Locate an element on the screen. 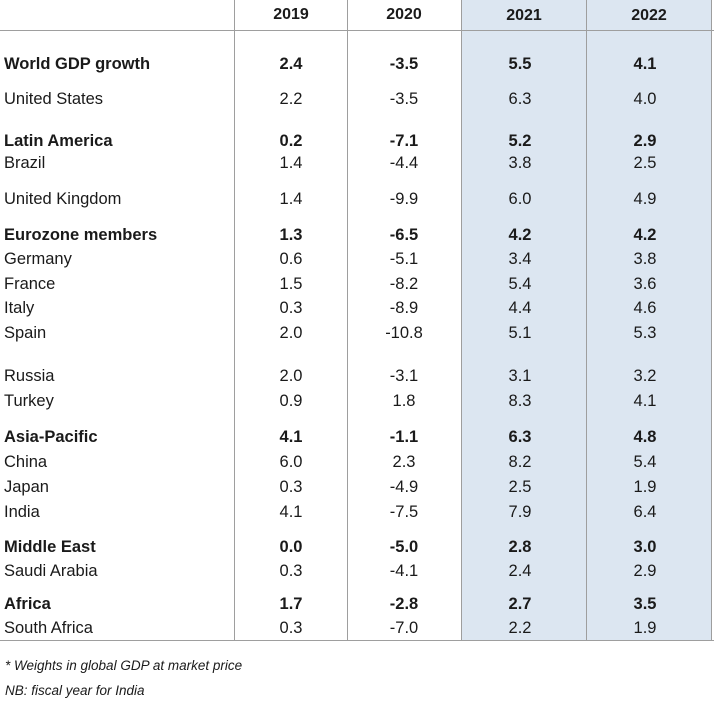 The width and height of the screenshot is (714, 704). row-label-south-africa: South Africa is located at coordinates (48, 628).